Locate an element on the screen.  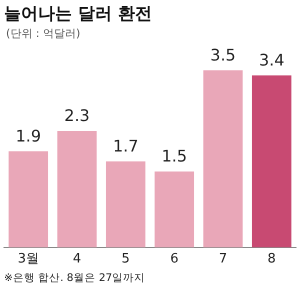
chart-title: 늘어나는 달러 환전 is located at coordinates (78, 13).